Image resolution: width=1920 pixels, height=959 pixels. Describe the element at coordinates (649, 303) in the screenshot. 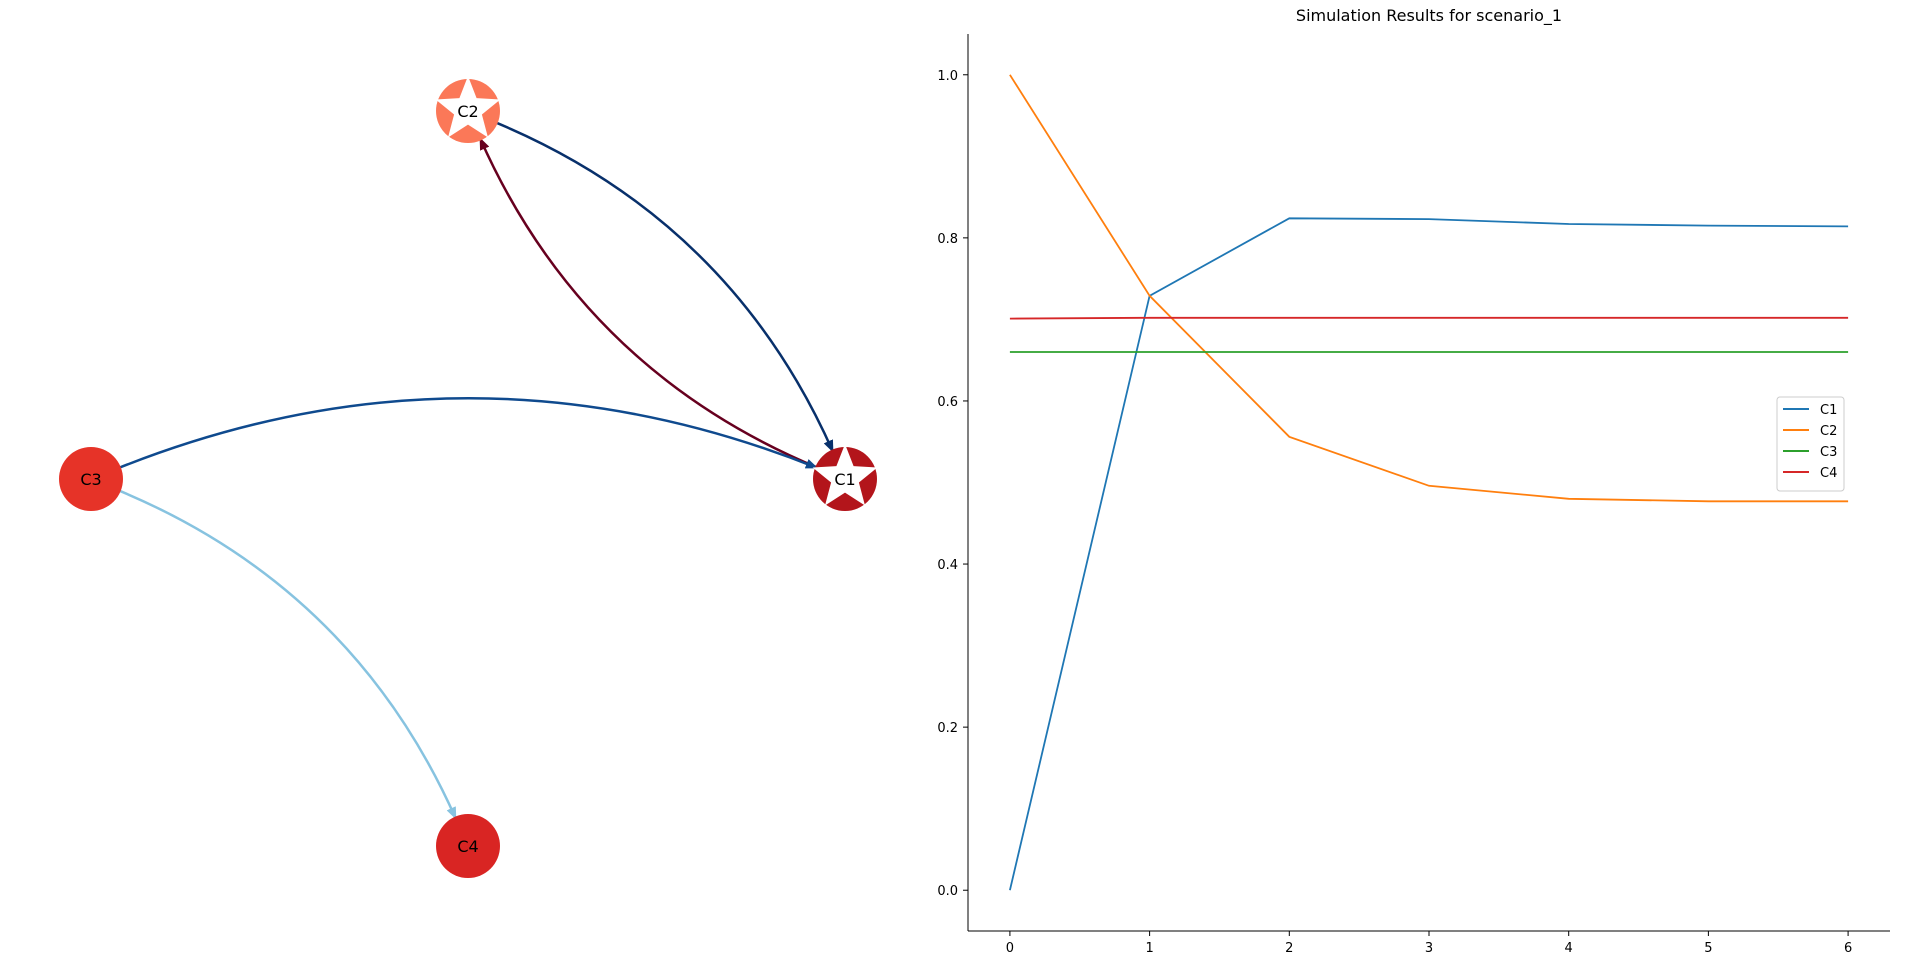

I see `edge-c1-to-c2` at that location.